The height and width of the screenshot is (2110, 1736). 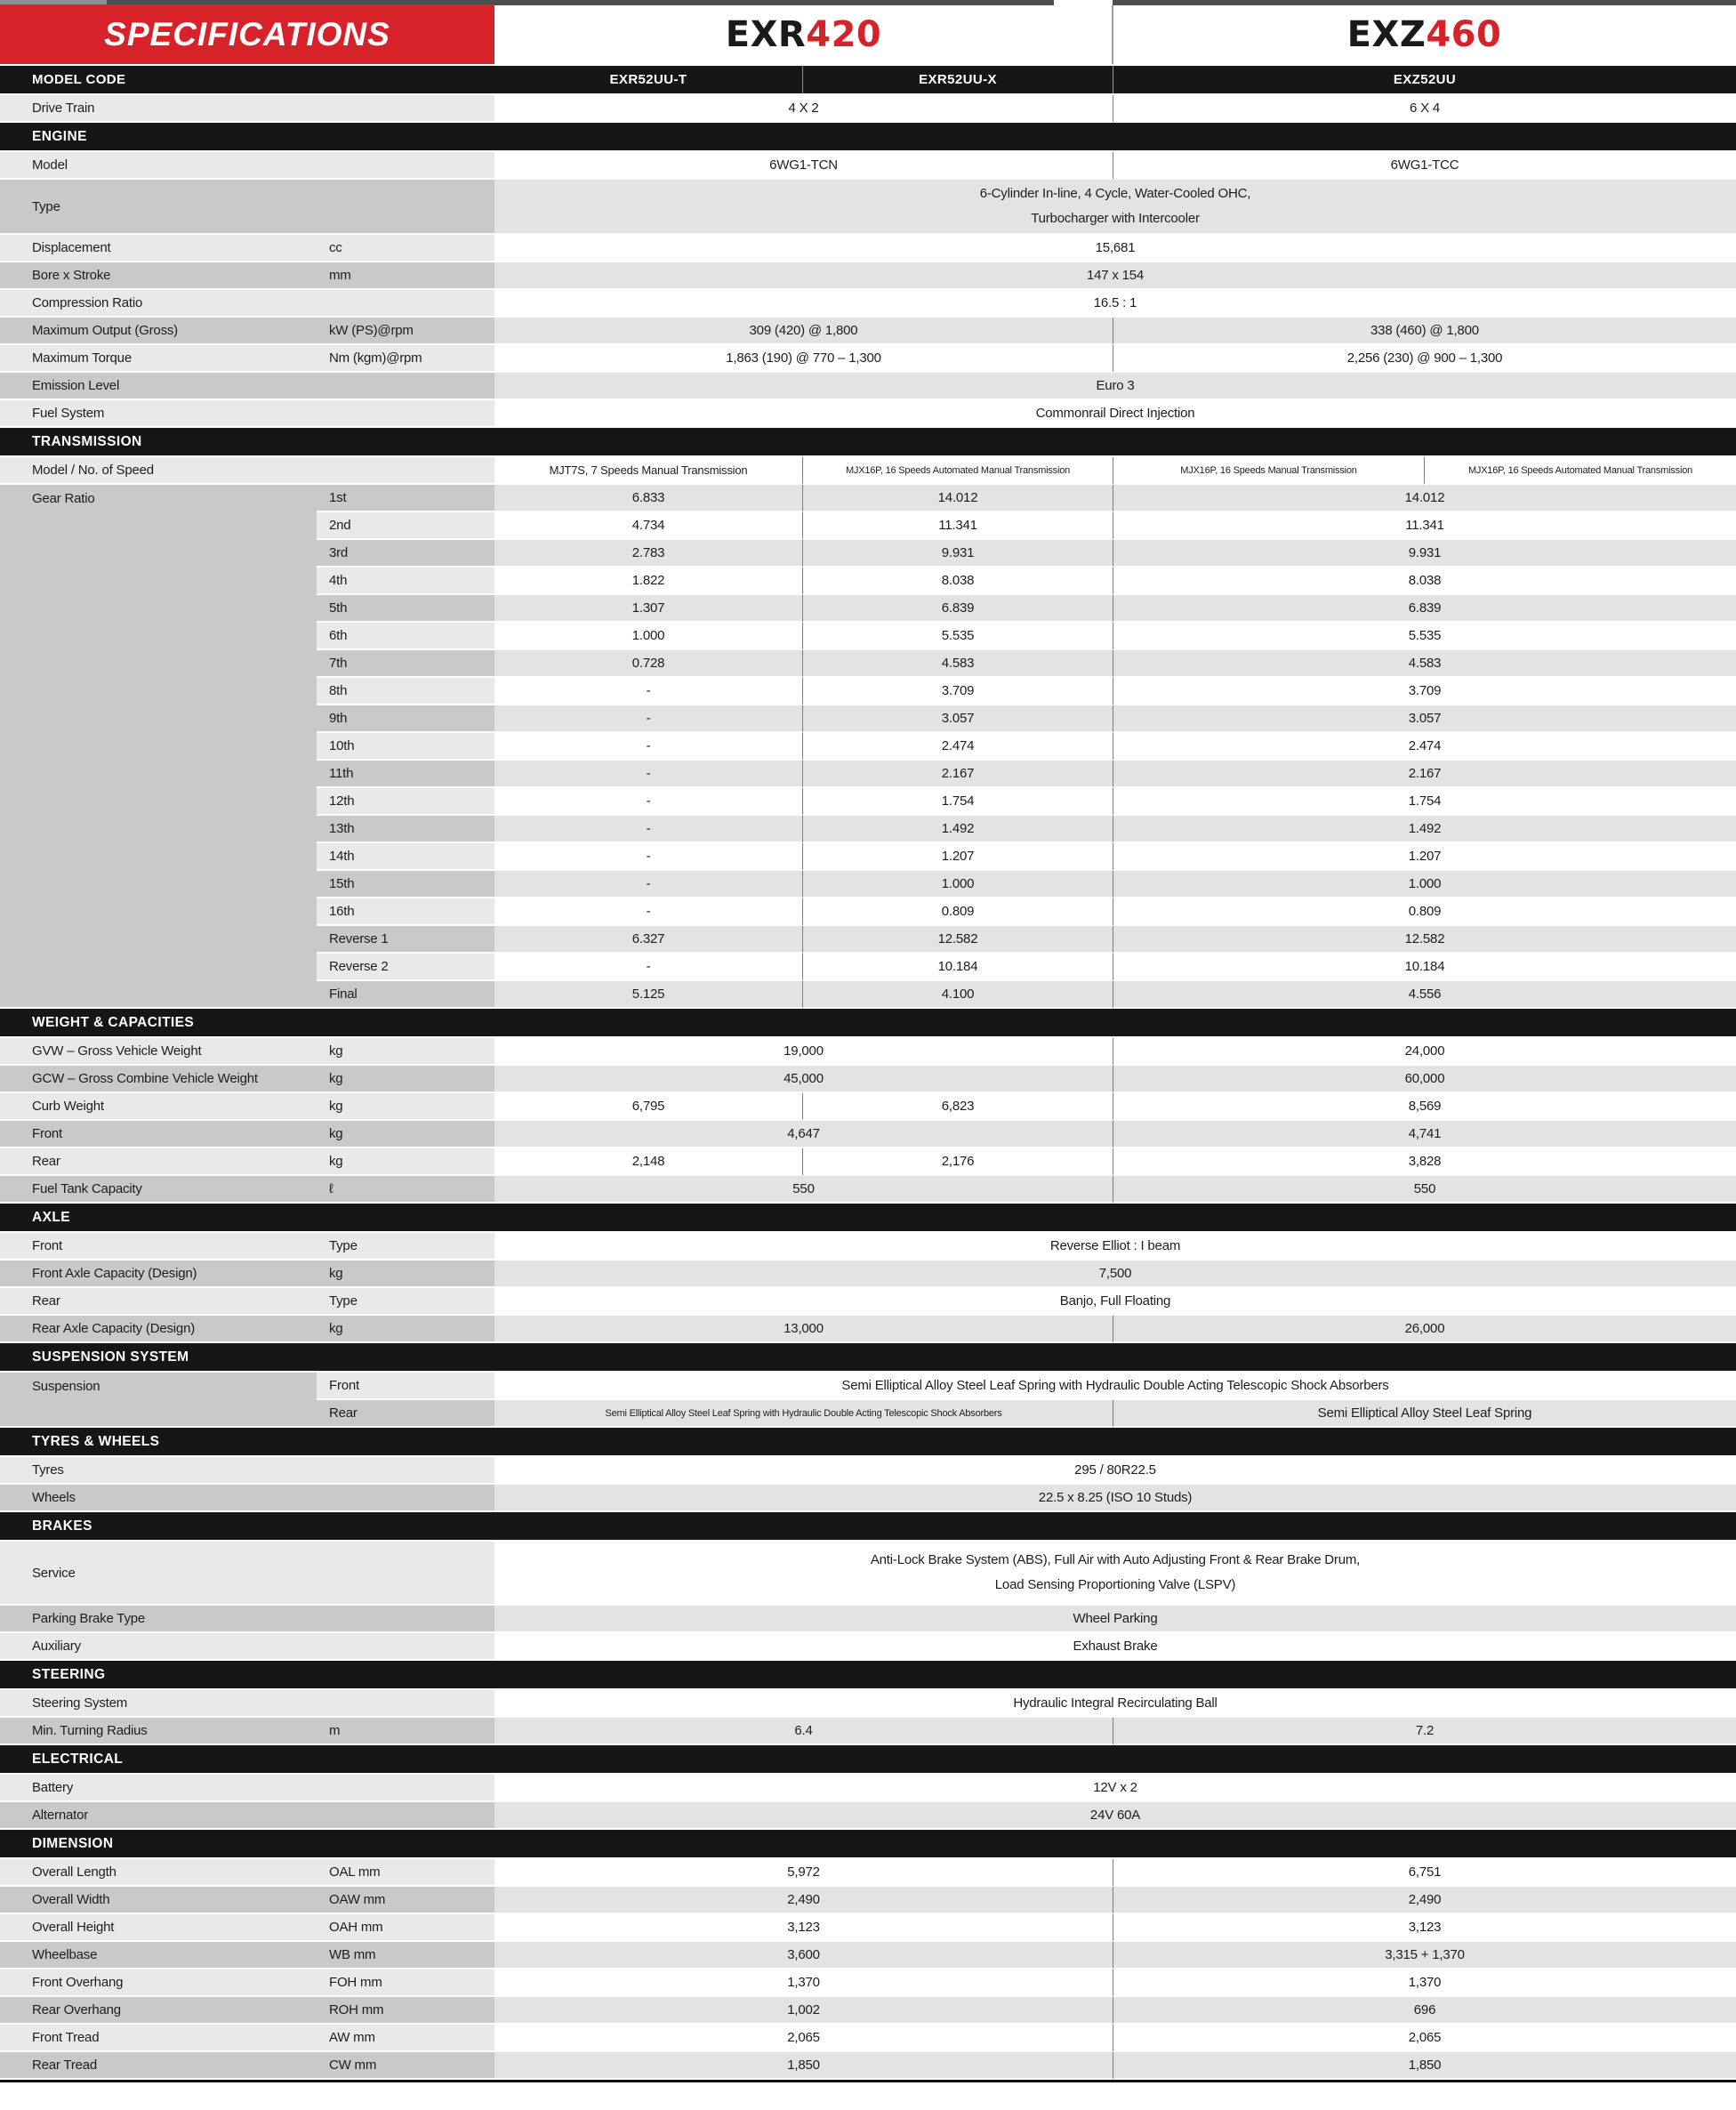 I want to click on value-cell: 2.783, so click(x=648, y=554).